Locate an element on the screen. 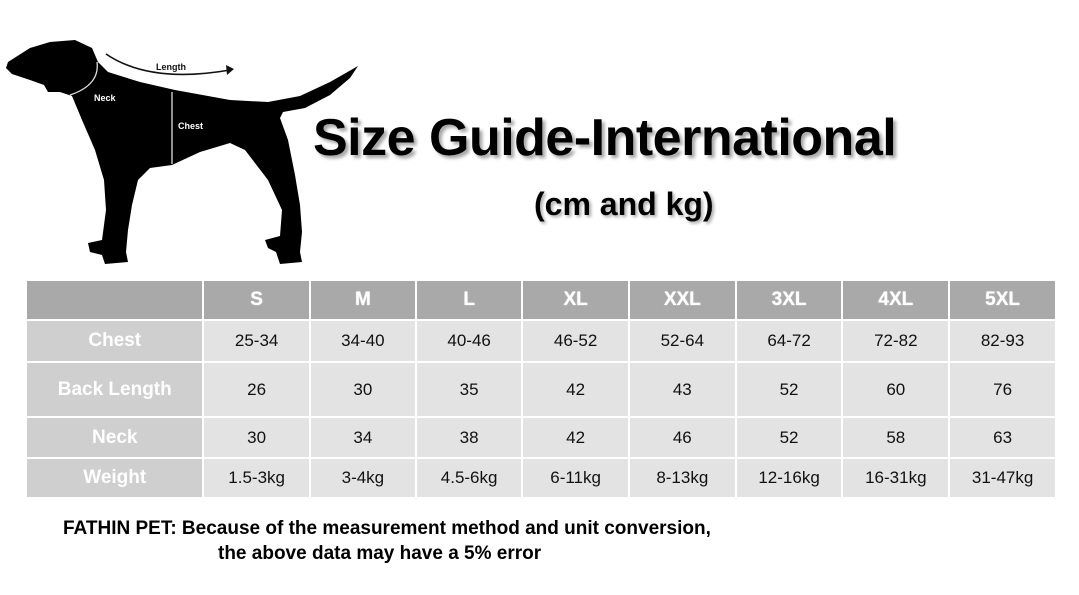 The height and width of the screenshot is (595, 1079). table-cell: 46 is located at coordinates (682, 437).